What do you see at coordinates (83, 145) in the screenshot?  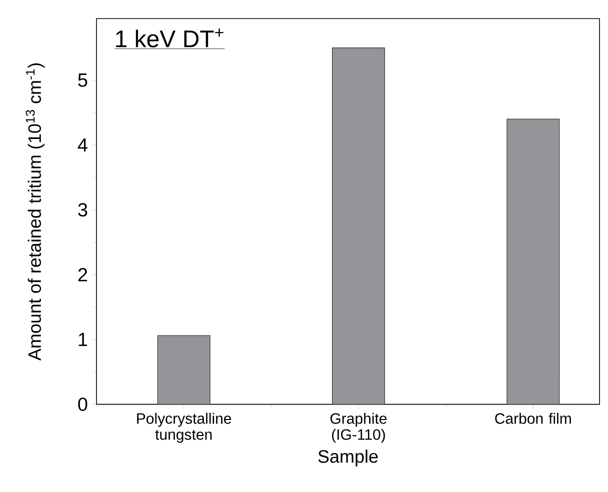 I see `y-tick-label: 4` at bounding box center [83, 145].